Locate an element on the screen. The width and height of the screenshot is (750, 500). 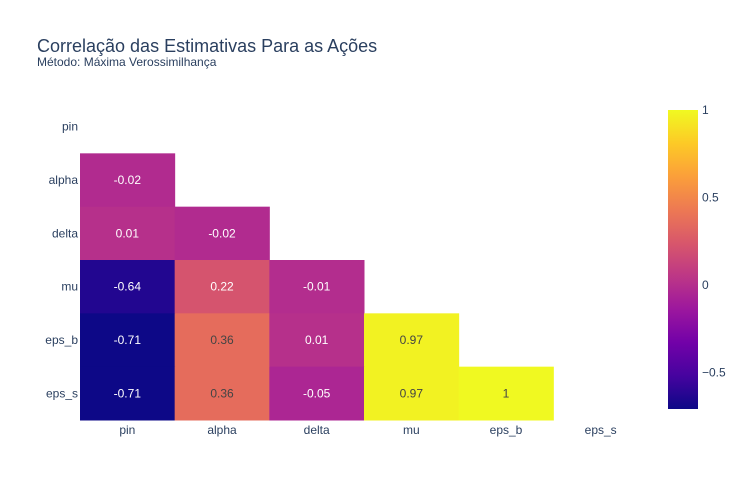
colorbar-tick-label: 0.5 is located at coordinates (710, 197).